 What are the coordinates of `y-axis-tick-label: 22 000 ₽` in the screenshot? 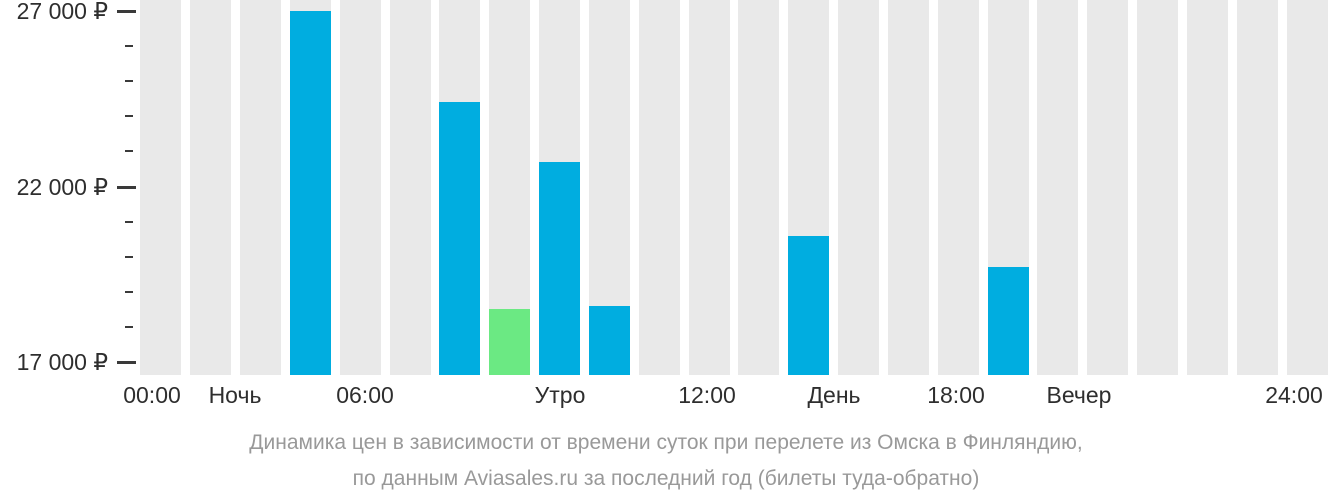 It's located at (62, 186).